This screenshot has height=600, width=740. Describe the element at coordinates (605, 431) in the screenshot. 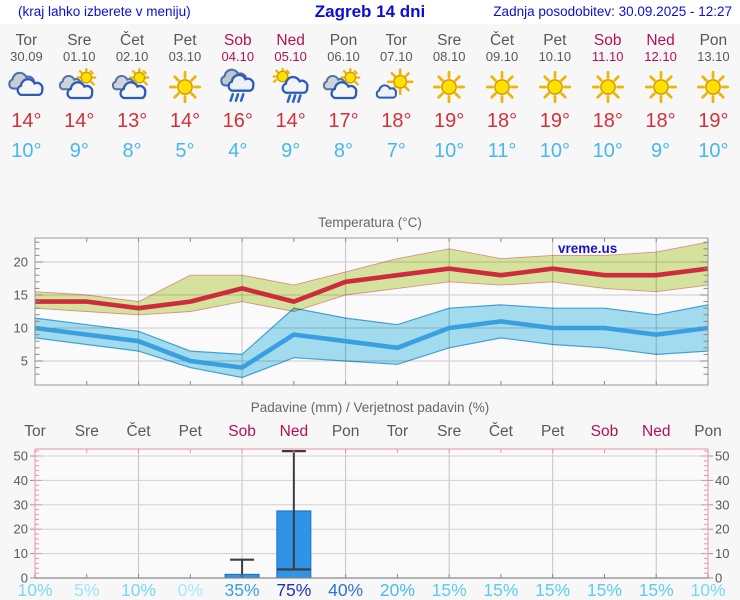

I see `precip-day-label: Sob` at that location.